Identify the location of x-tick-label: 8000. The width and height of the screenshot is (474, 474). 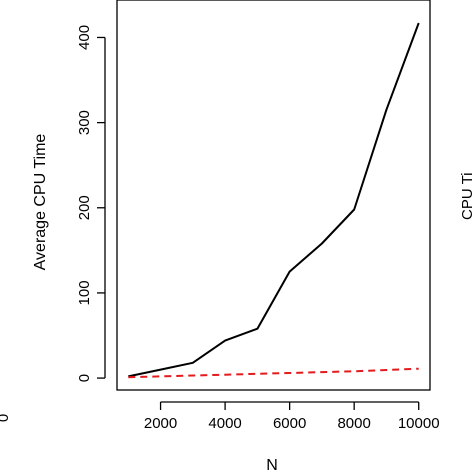
(353, 423).